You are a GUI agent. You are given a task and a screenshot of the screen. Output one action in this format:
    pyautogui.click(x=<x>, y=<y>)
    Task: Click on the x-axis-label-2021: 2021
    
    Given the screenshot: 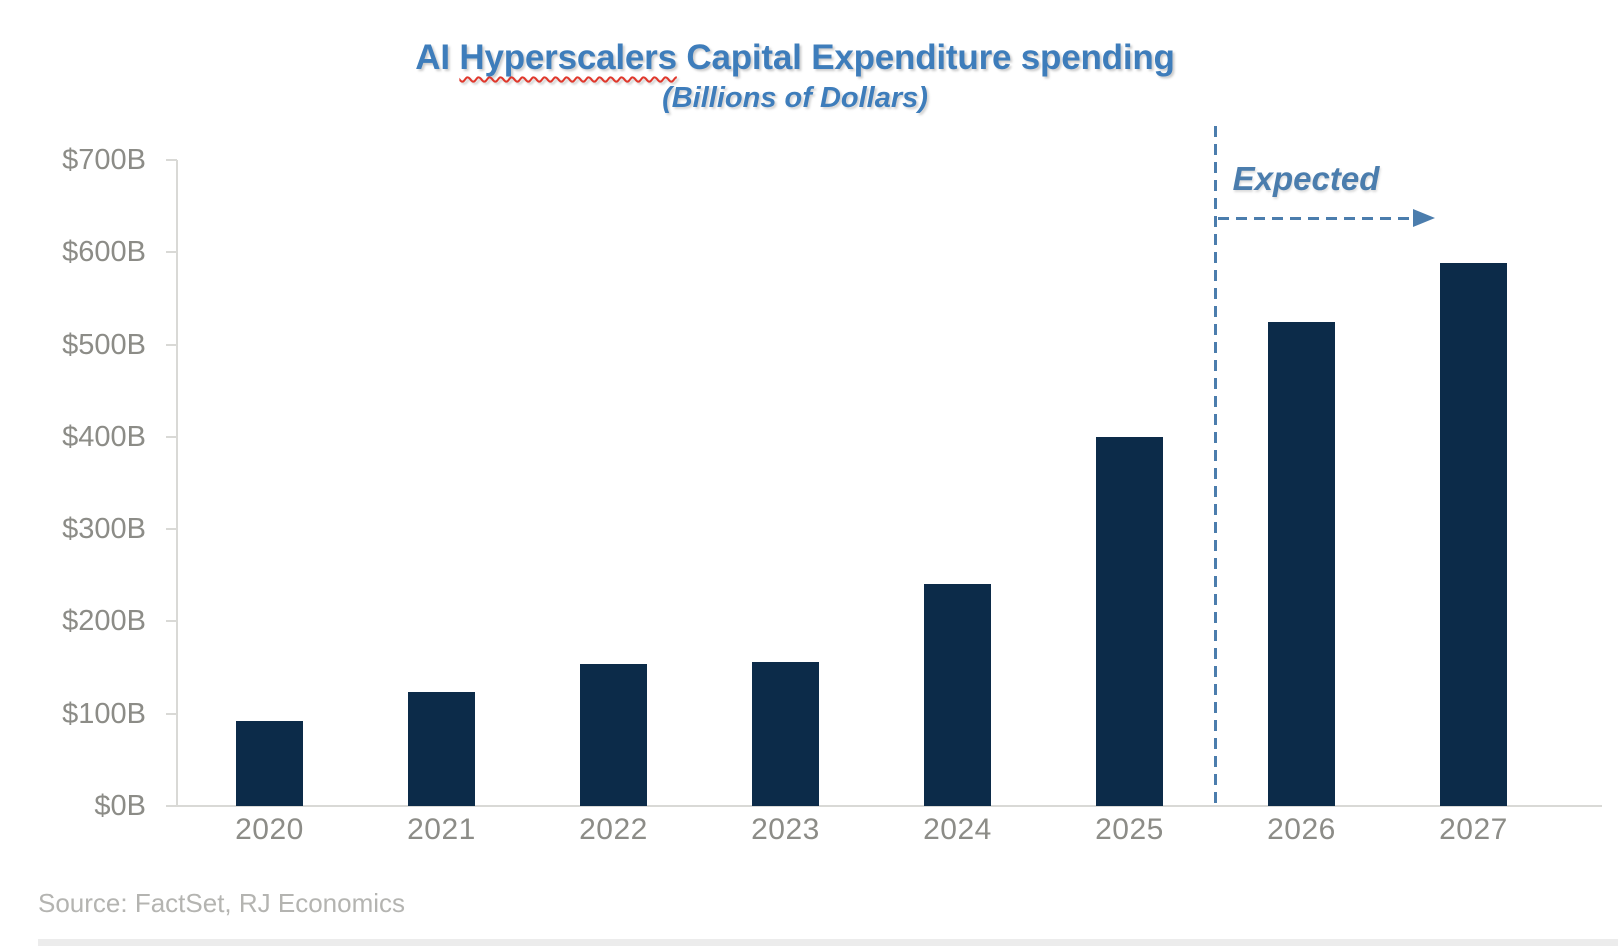 What is the action you would take?
    pyautogui.click(x=441, y=829)
    